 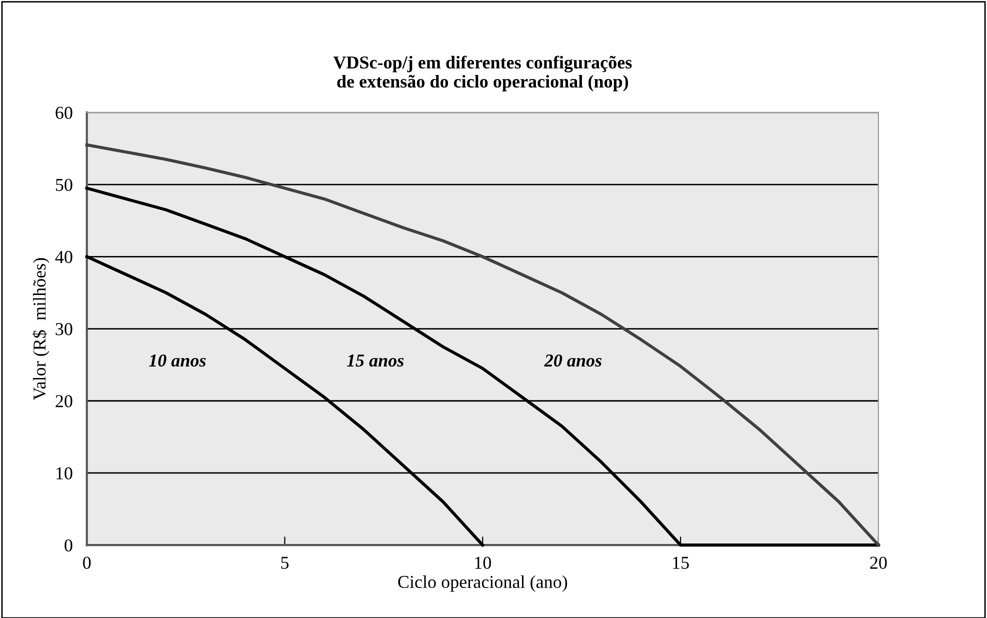 What do you see at coordinates (375, 360) in the screenshot?
I see `series-label: 15 anos` at bounding box center [375, 360].